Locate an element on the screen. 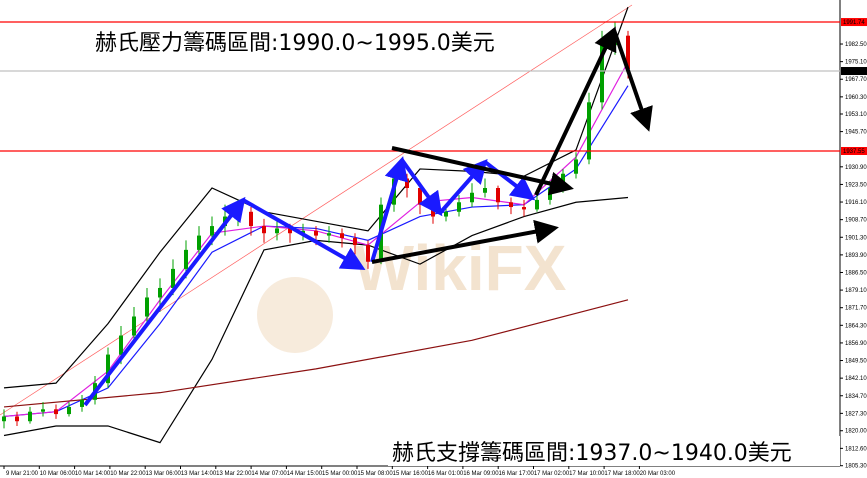  y-tick-label: 1893.90 is located at coordinates (856, 256).